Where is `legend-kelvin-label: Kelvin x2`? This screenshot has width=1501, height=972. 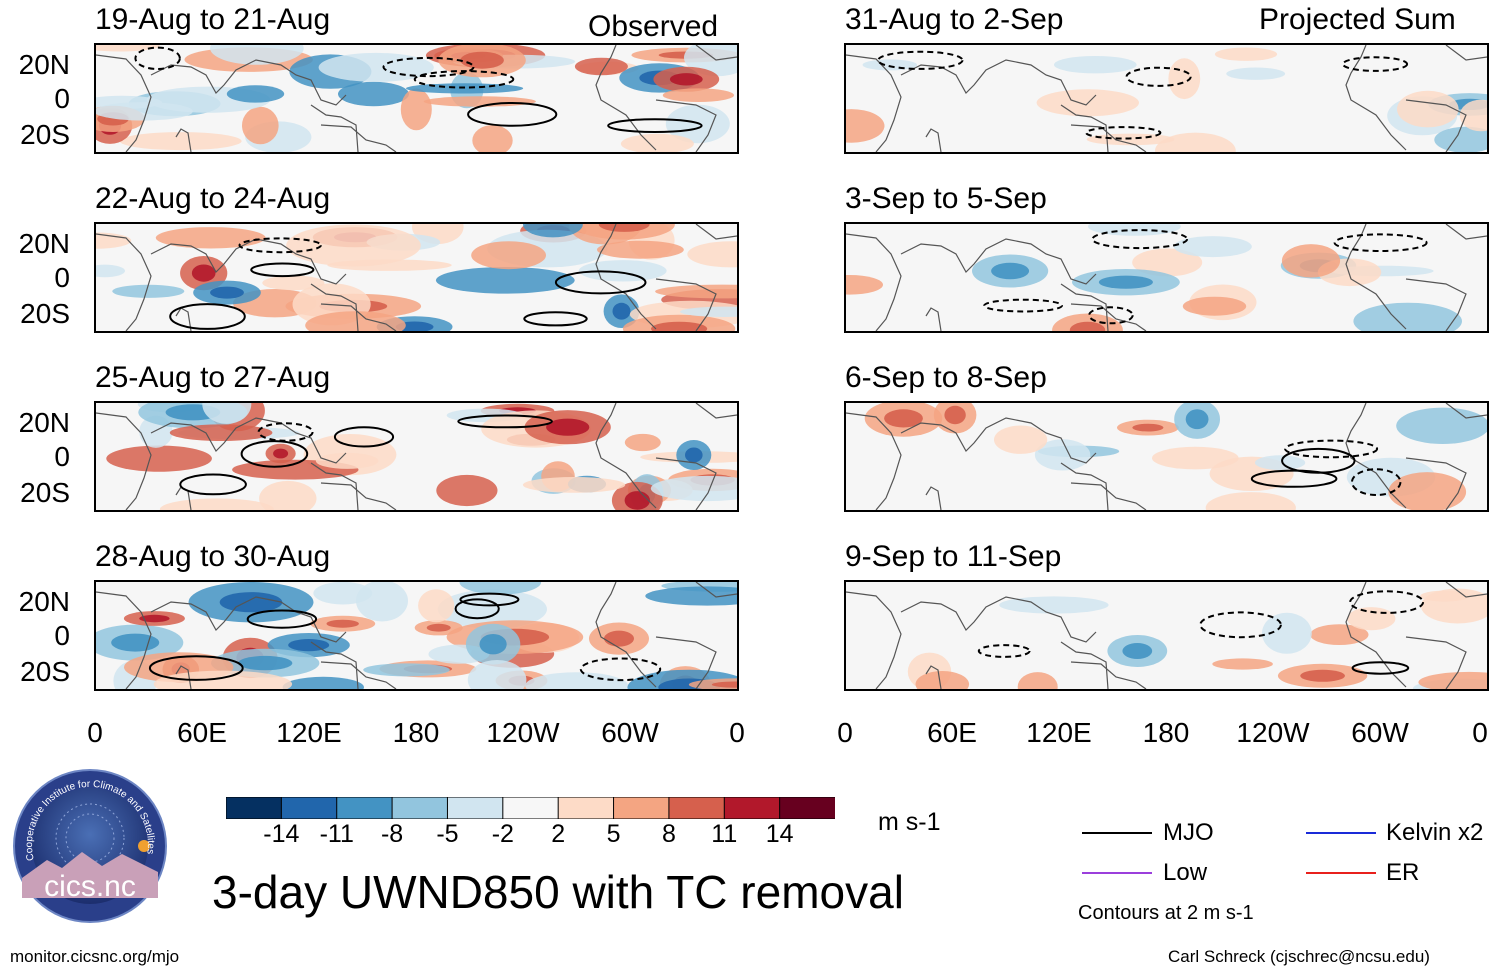 legend-kelvin-label: Kelvin x2 is located at coordinates (1435, 832).